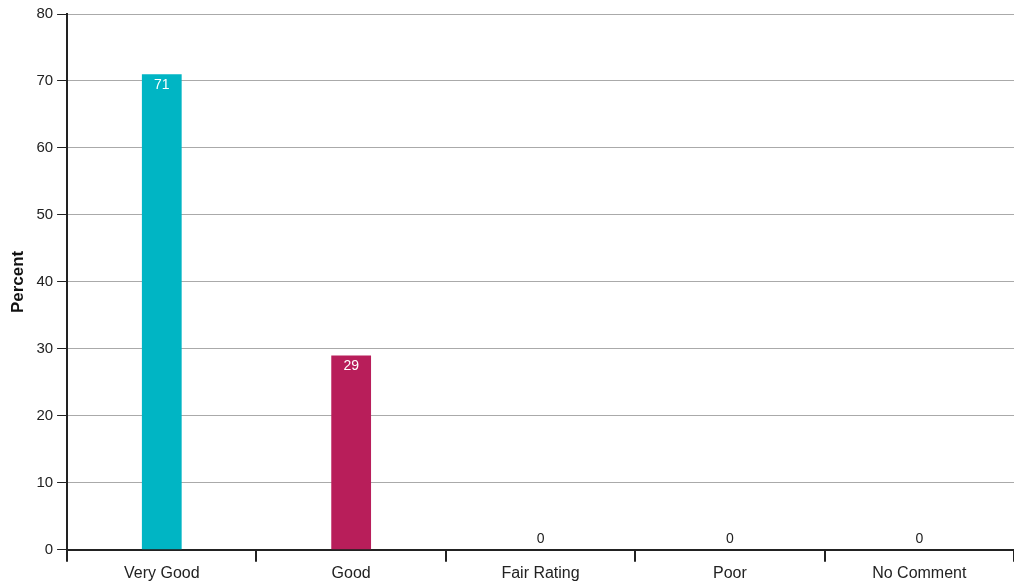  What do you see at coordinates (351, 572) in the screenshot?
I see `x-tick-label: Good` at bounding box center [351, 572].